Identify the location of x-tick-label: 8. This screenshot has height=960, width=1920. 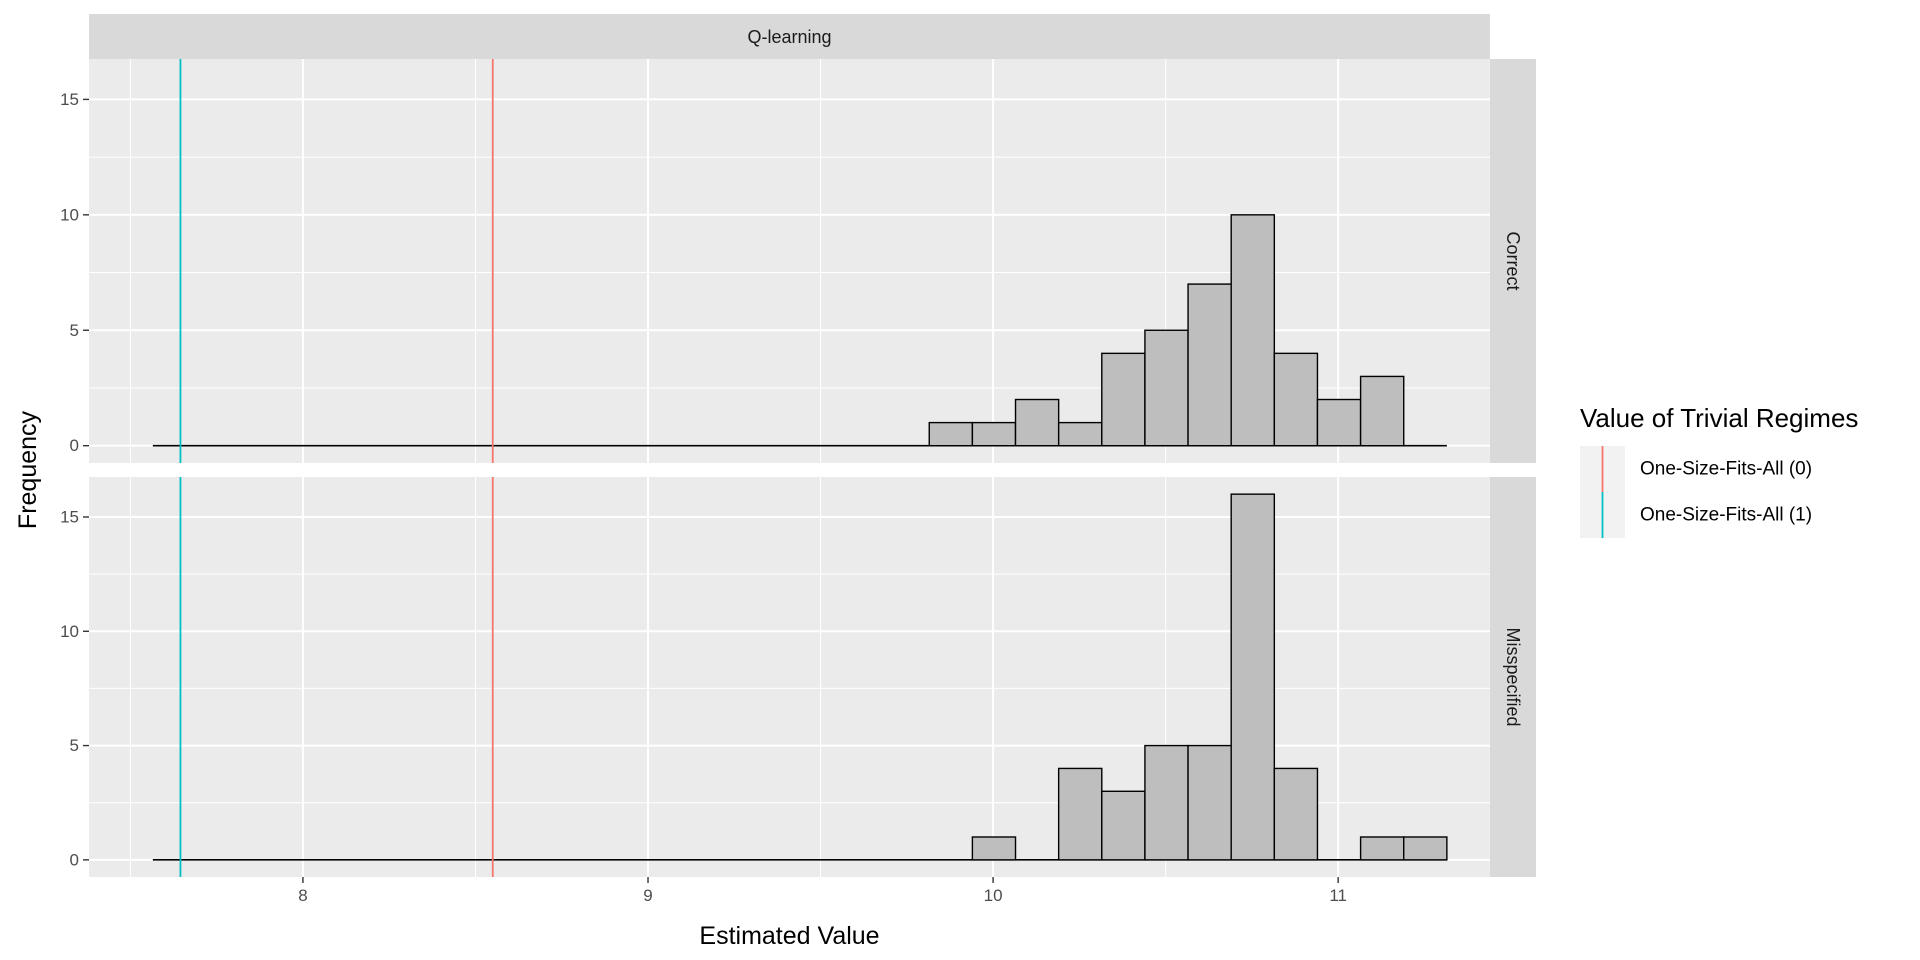
(302, 895).